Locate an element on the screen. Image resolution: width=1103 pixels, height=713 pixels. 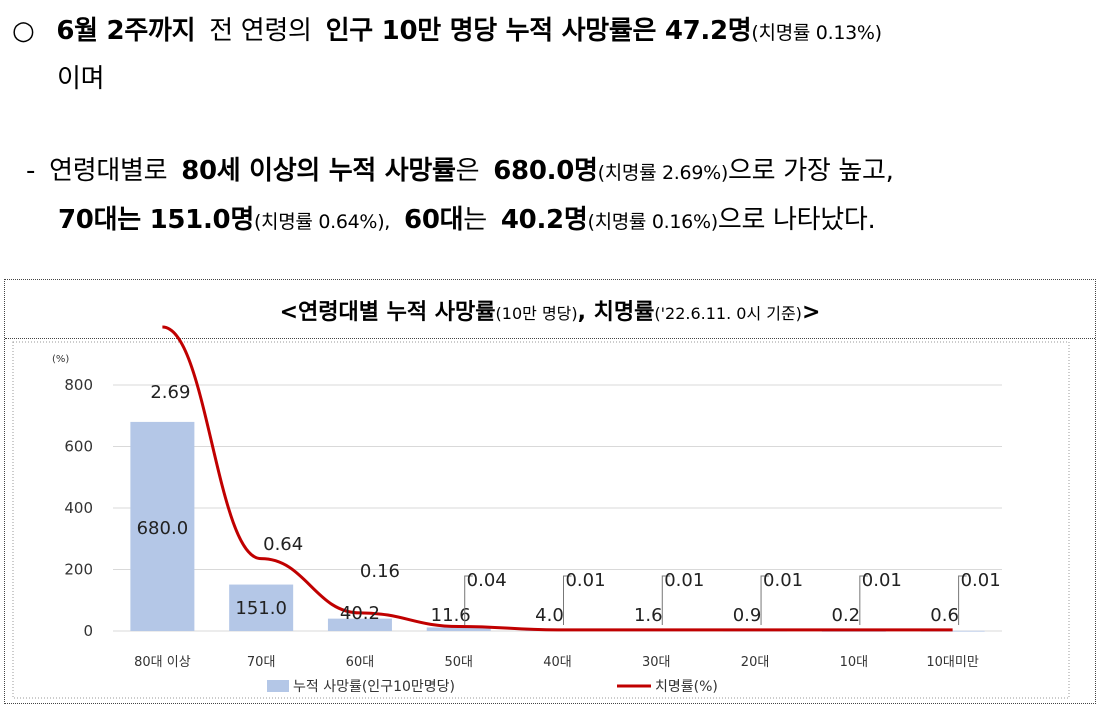
particle-text: 은 is located at coordinates (467, 171).